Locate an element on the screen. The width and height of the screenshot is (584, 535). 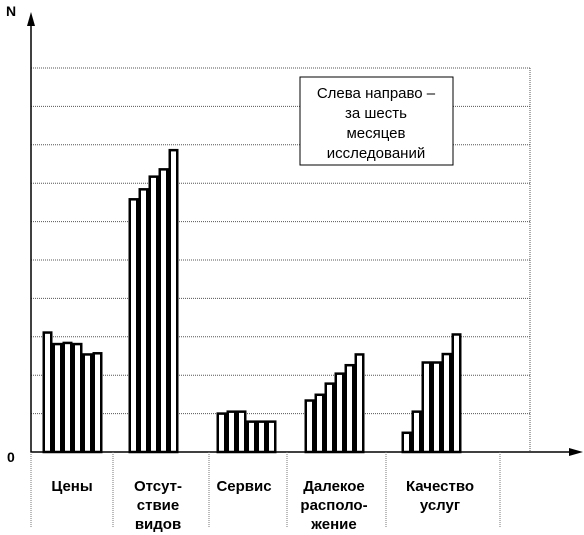
y-axis-arrow is located at coordinates (31, 19).